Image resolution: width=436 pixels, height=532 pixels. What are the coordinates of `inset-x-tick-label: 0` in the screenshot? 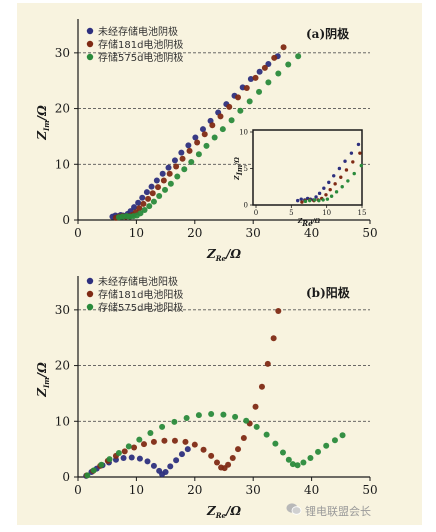 It's located at (256, 213).